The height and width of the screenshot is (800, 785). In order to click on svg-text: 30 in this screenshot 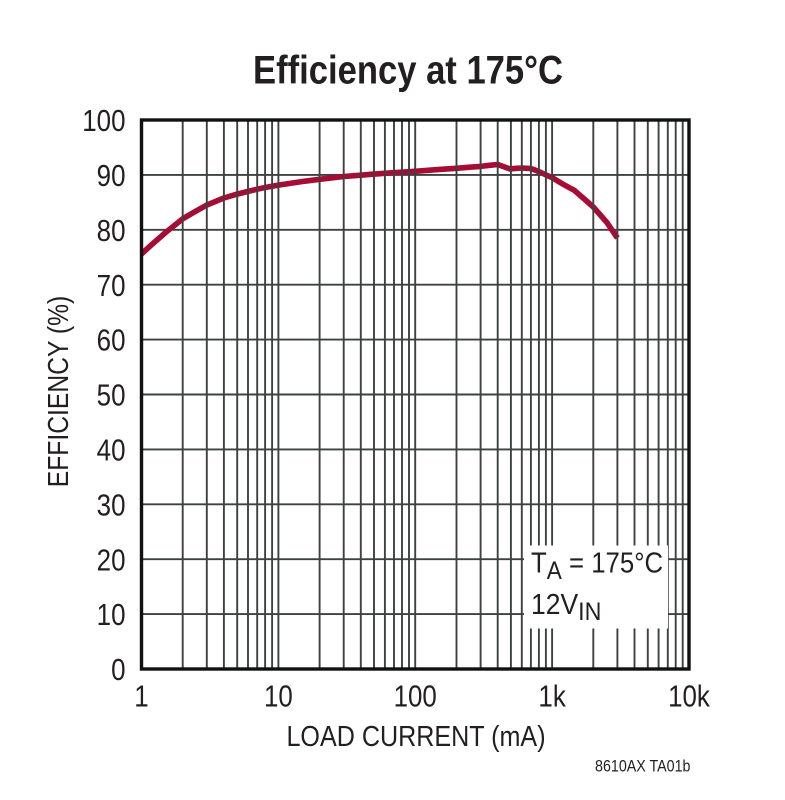, I will do `click(111, 504)`.